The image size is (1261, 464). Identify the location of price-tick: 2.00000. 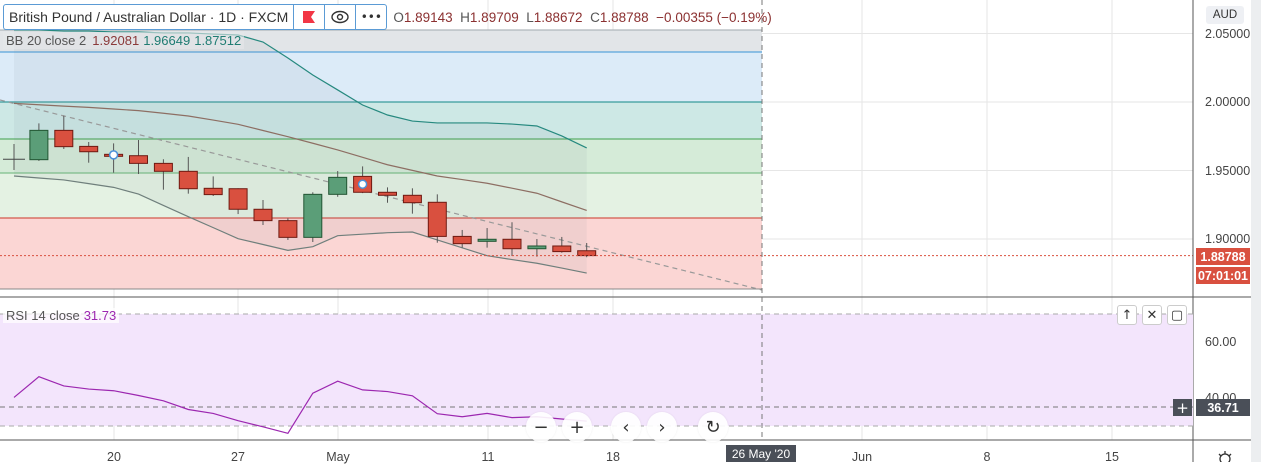
(1228, 102).